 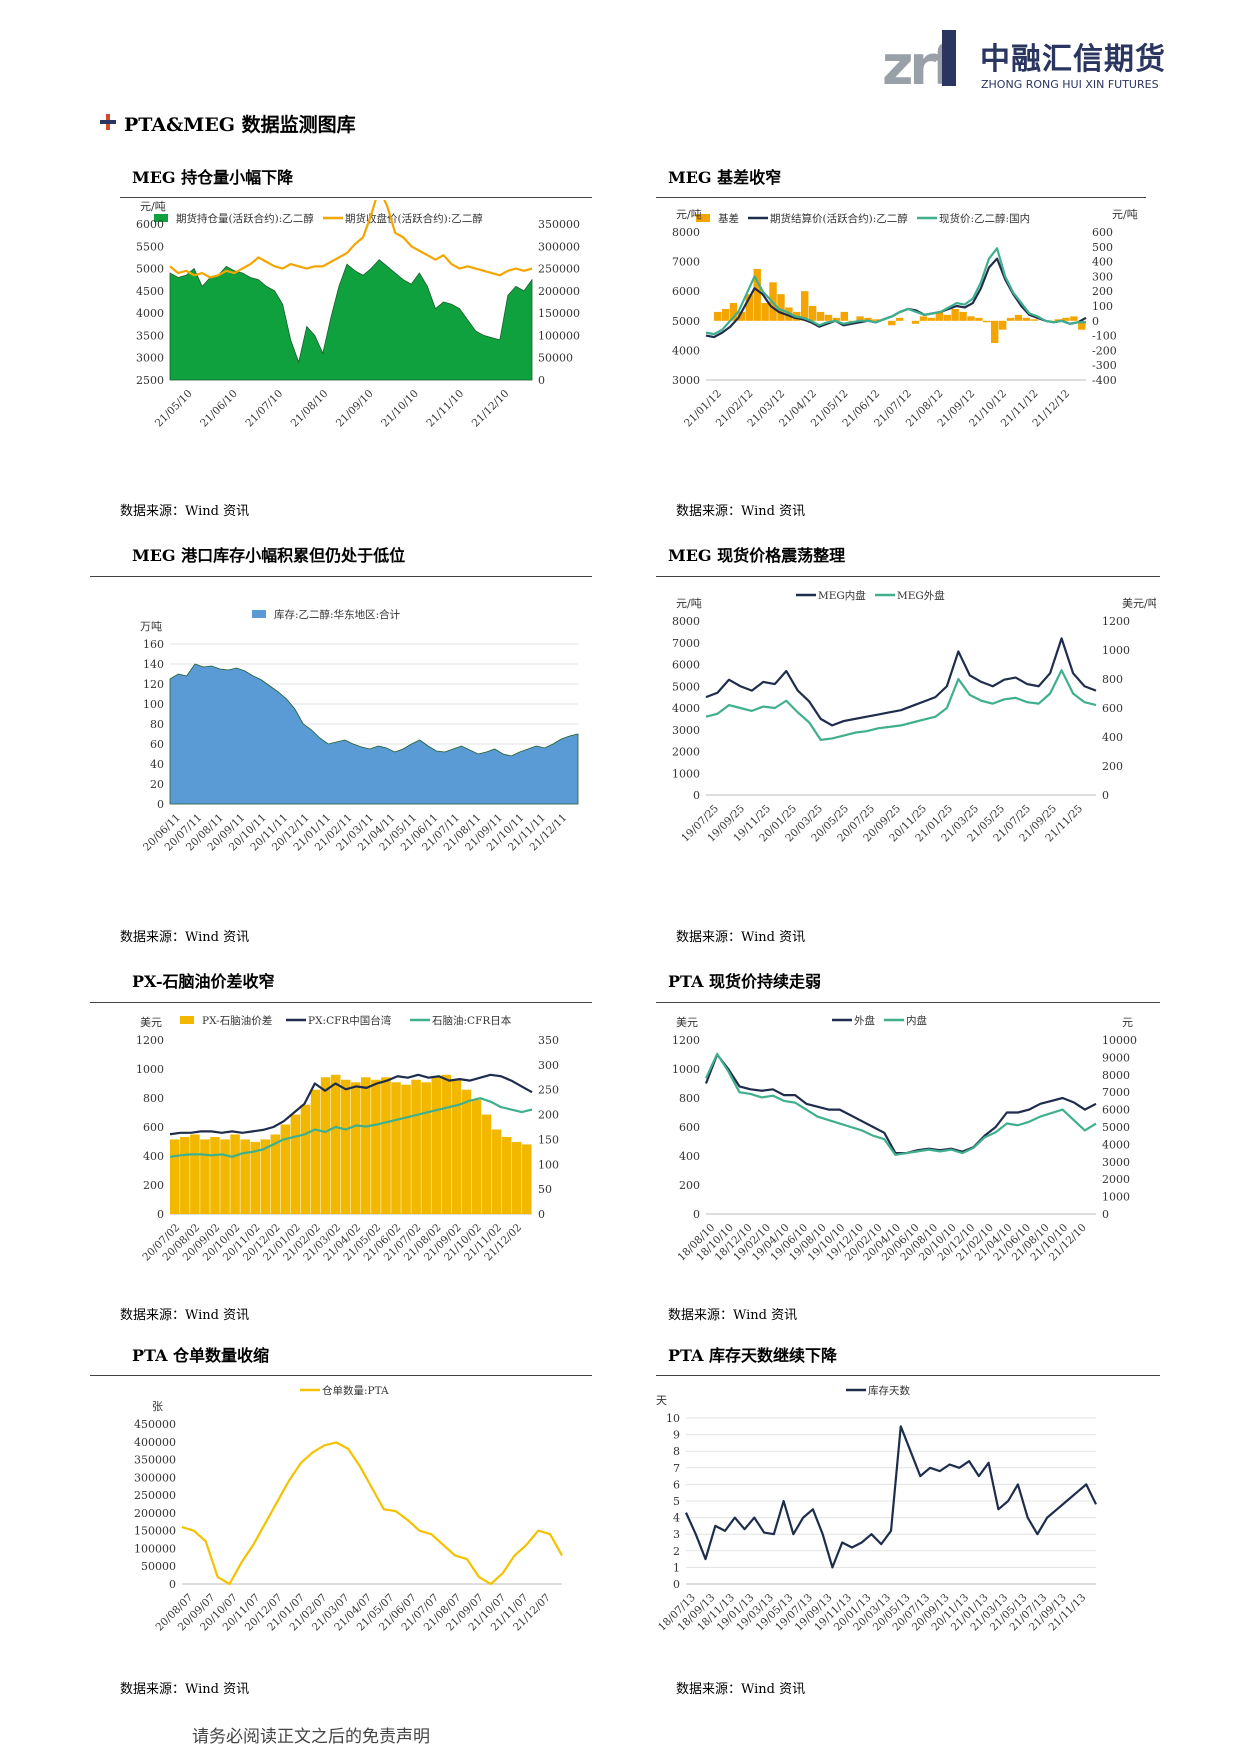 I want to click on left-tick-label: 6, so click(x=676, y=1484).